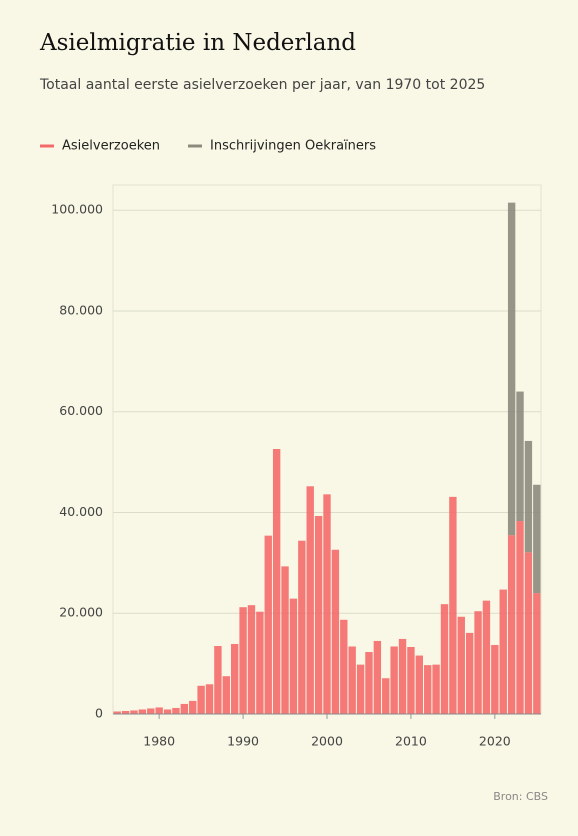  What do you see at coordinates (243, 741) in the screenshot?
I see `x-tick-label: 1990` at bounding box center [243, 741].